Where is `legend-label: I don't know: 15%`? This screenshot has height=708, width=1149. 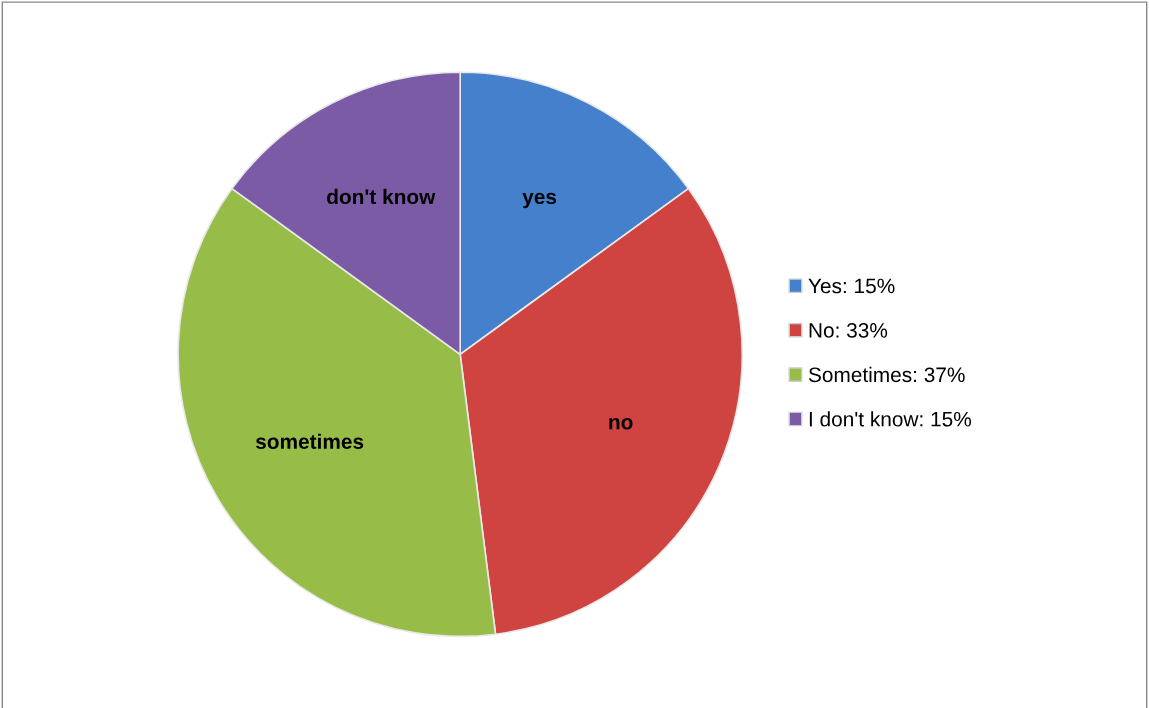
legend-label: I don't know: 15% is located at coordinates (890, 419).